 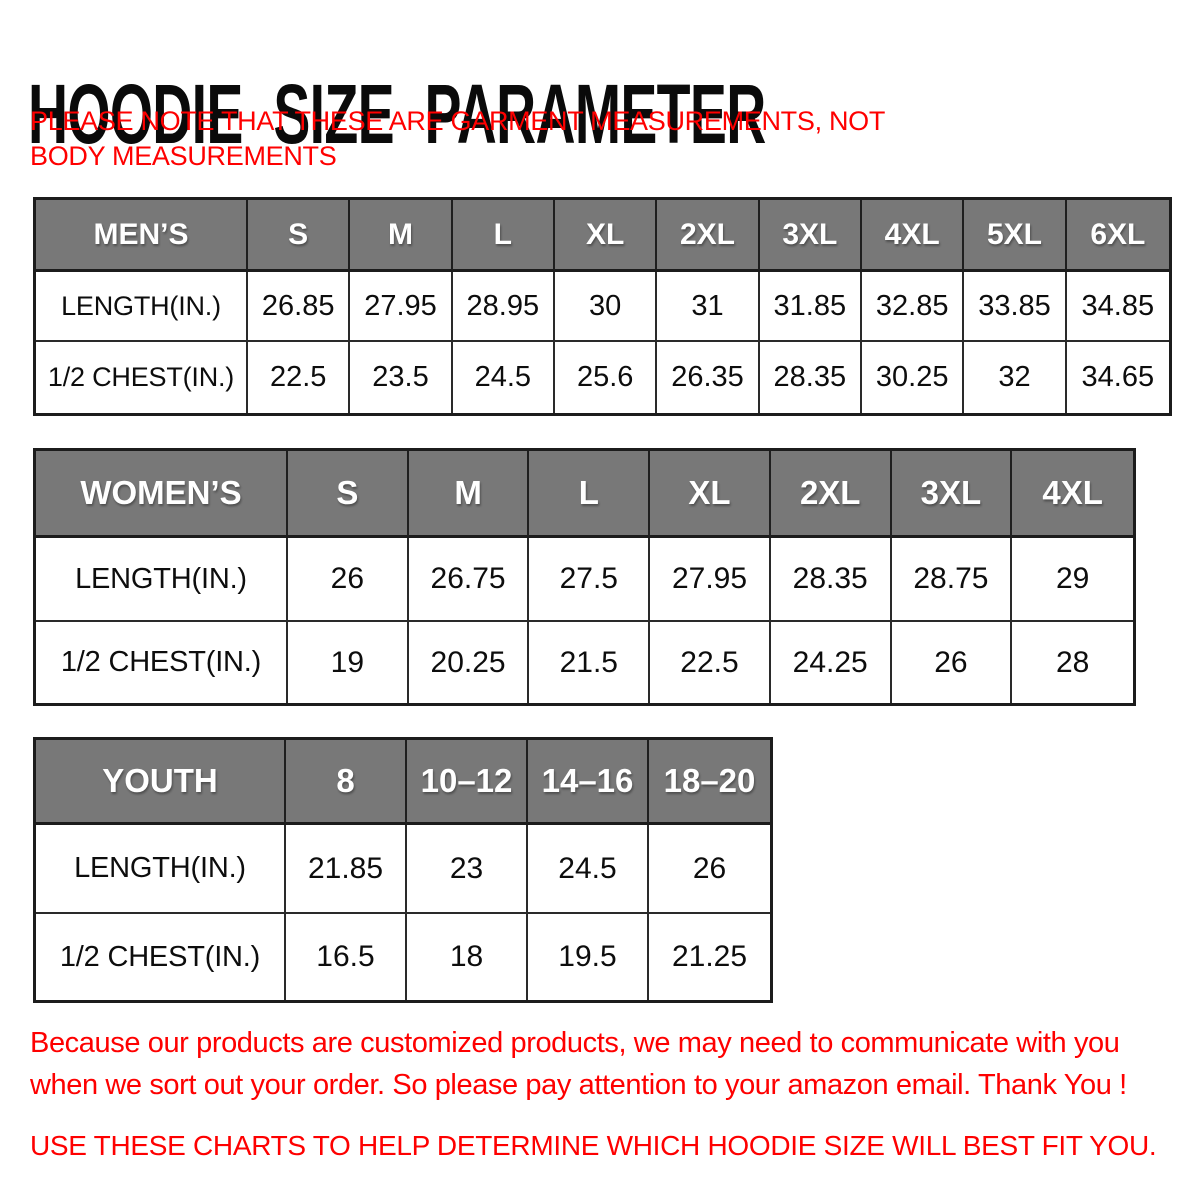 I want to click on womens-value-cell: 26.75, so click(x=469, y=580).